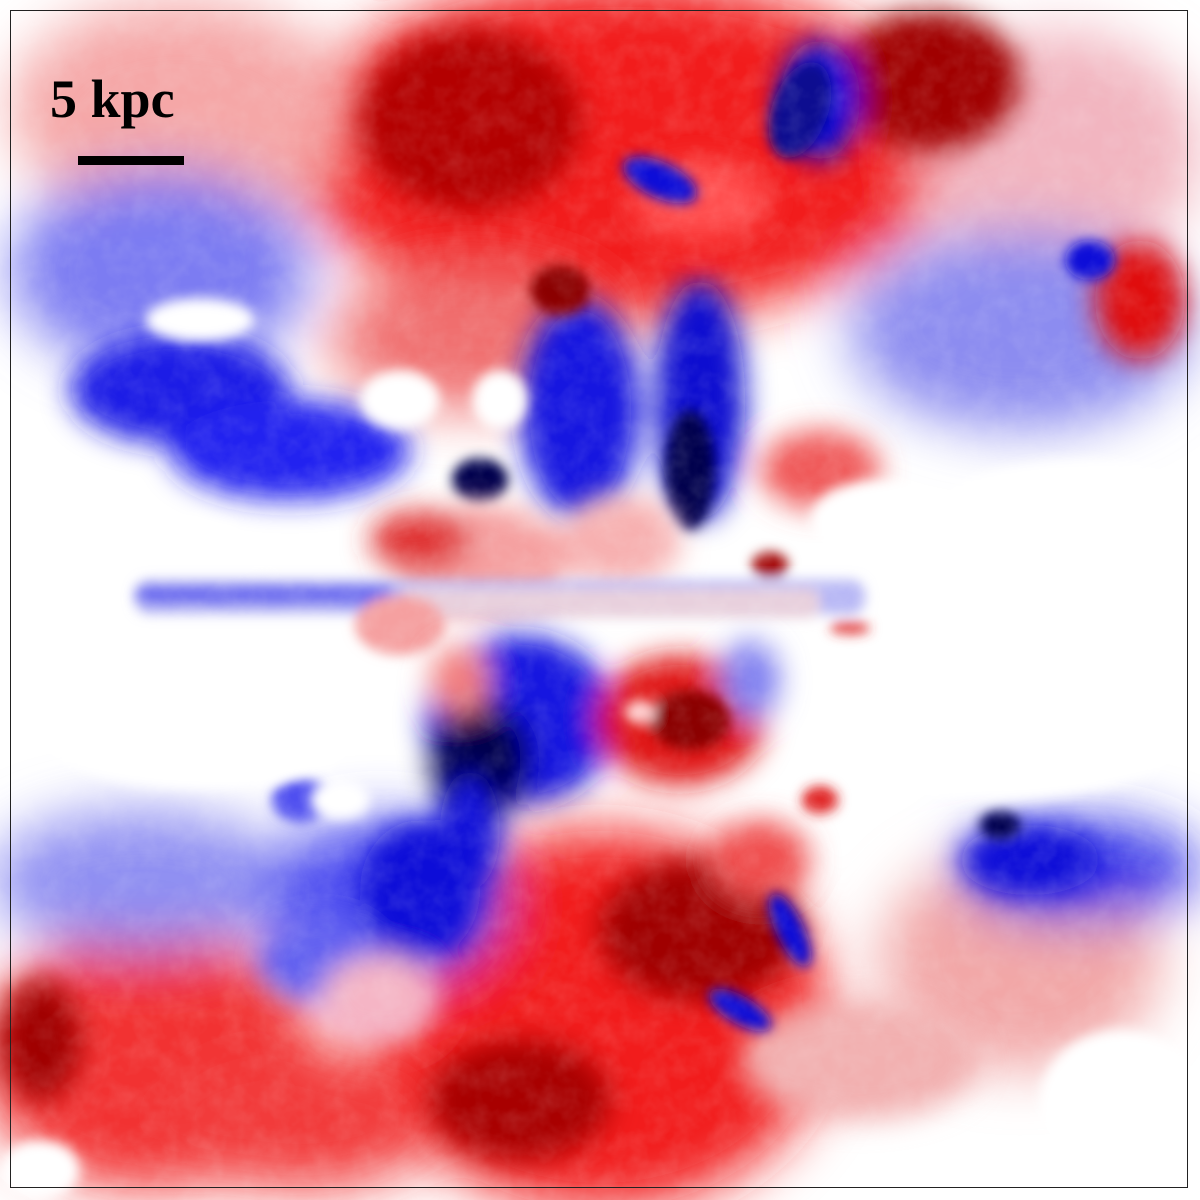 The image size is (1200, 1200). I want to click on scale-bar, so click(131, 160).